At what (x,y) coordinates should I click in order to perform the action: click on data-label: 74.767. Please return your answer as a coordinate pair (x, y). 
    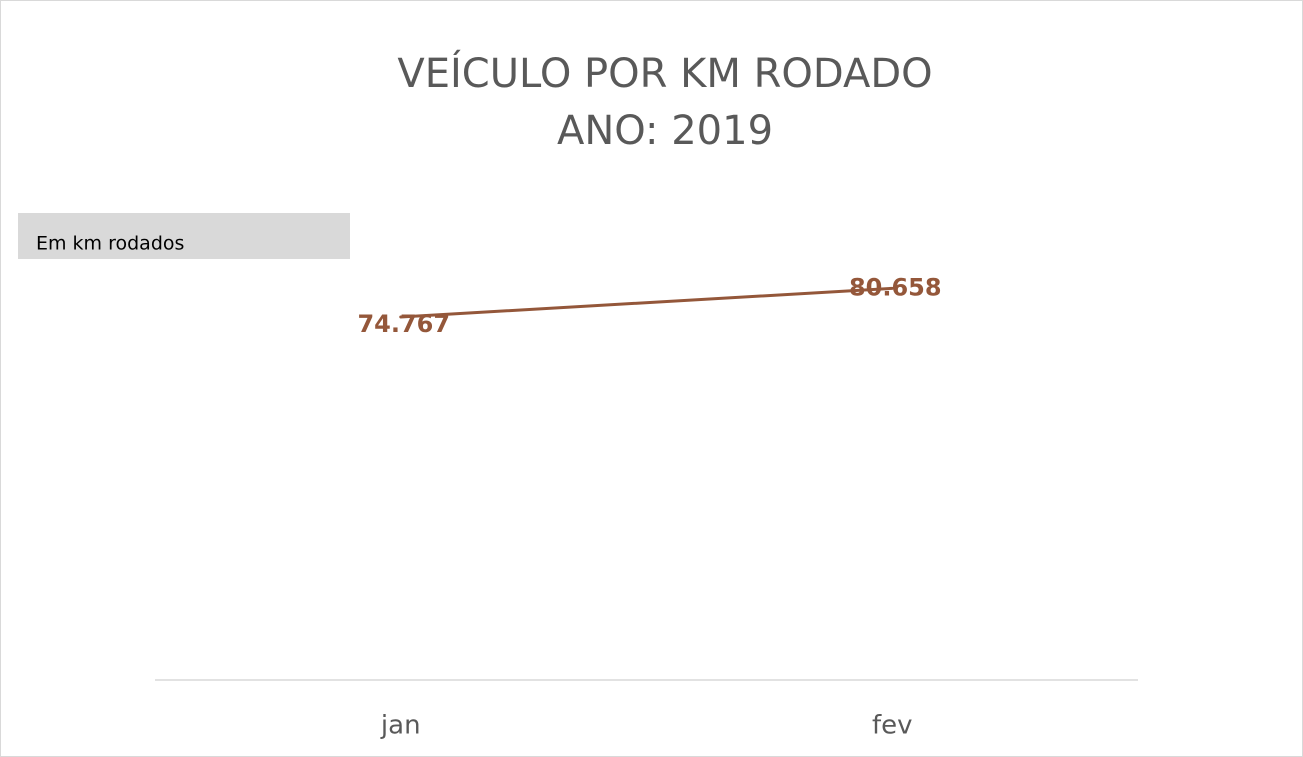
    Looking at the image, I should click on (403, 324).